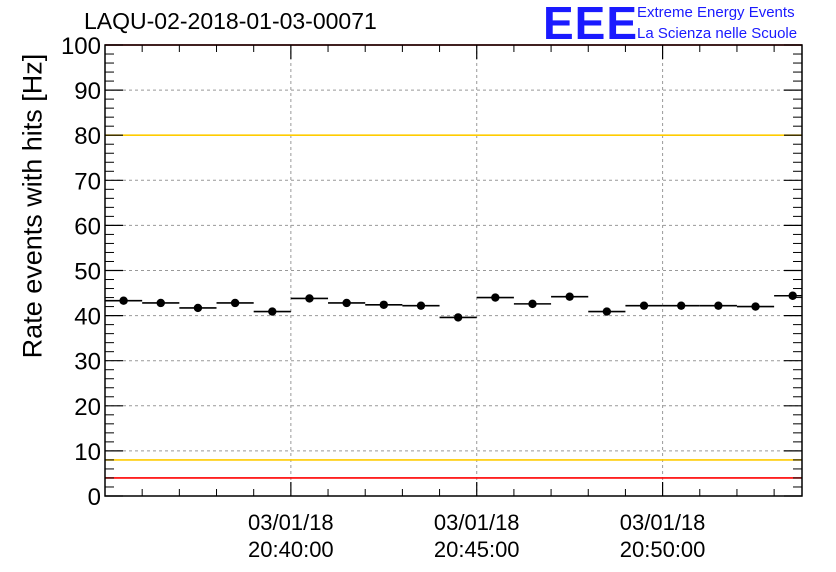 This screenshot has height=572, width=836. I want to click on y-tick-label: 10, so click(87, 452).